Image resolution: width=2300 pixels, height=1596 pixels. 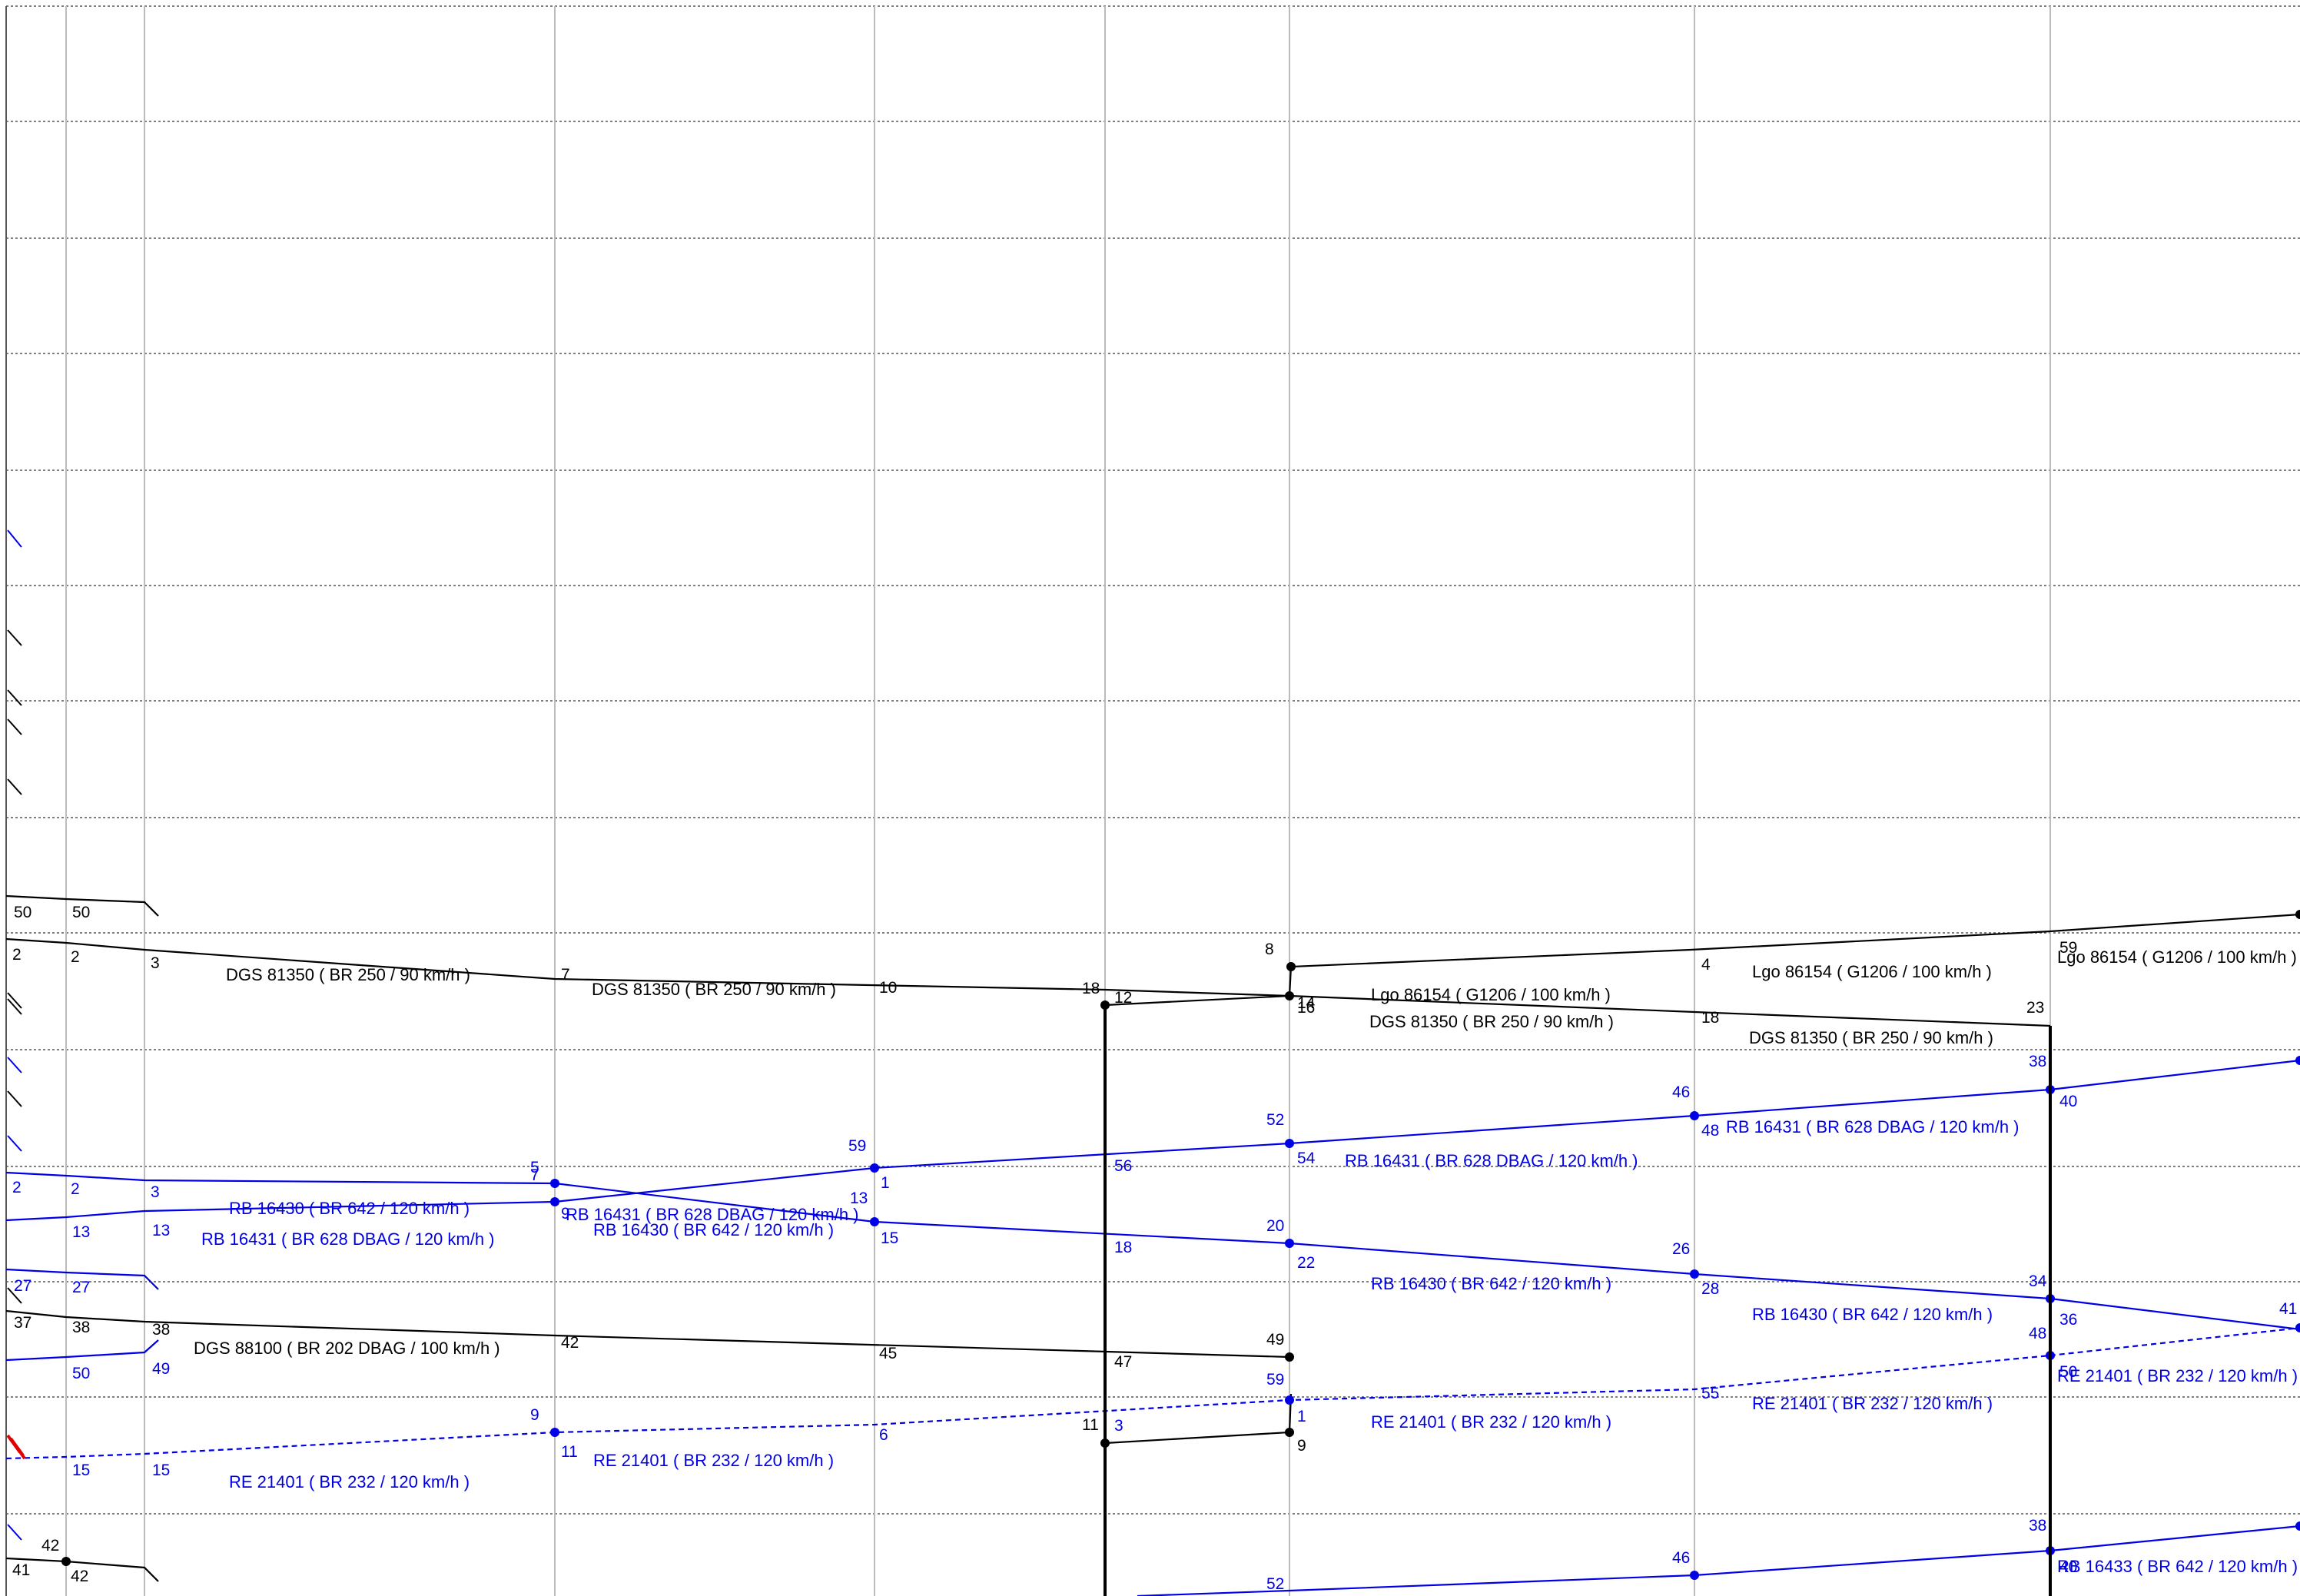 What do you see at coordinates (1123, 998) in the screenshot?
I see `minute-label: 12` at bounding box center [1123, 998].